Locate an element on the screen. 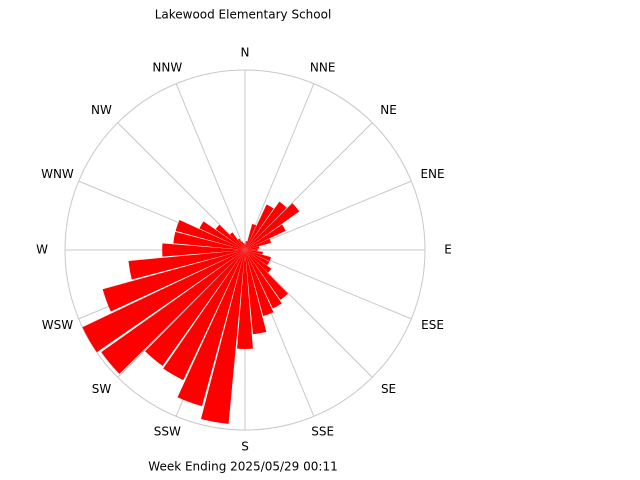 Image resolution: width=640 pixels, height=480 pixels. direction-label: SSE is located at coordinates (322, 432).